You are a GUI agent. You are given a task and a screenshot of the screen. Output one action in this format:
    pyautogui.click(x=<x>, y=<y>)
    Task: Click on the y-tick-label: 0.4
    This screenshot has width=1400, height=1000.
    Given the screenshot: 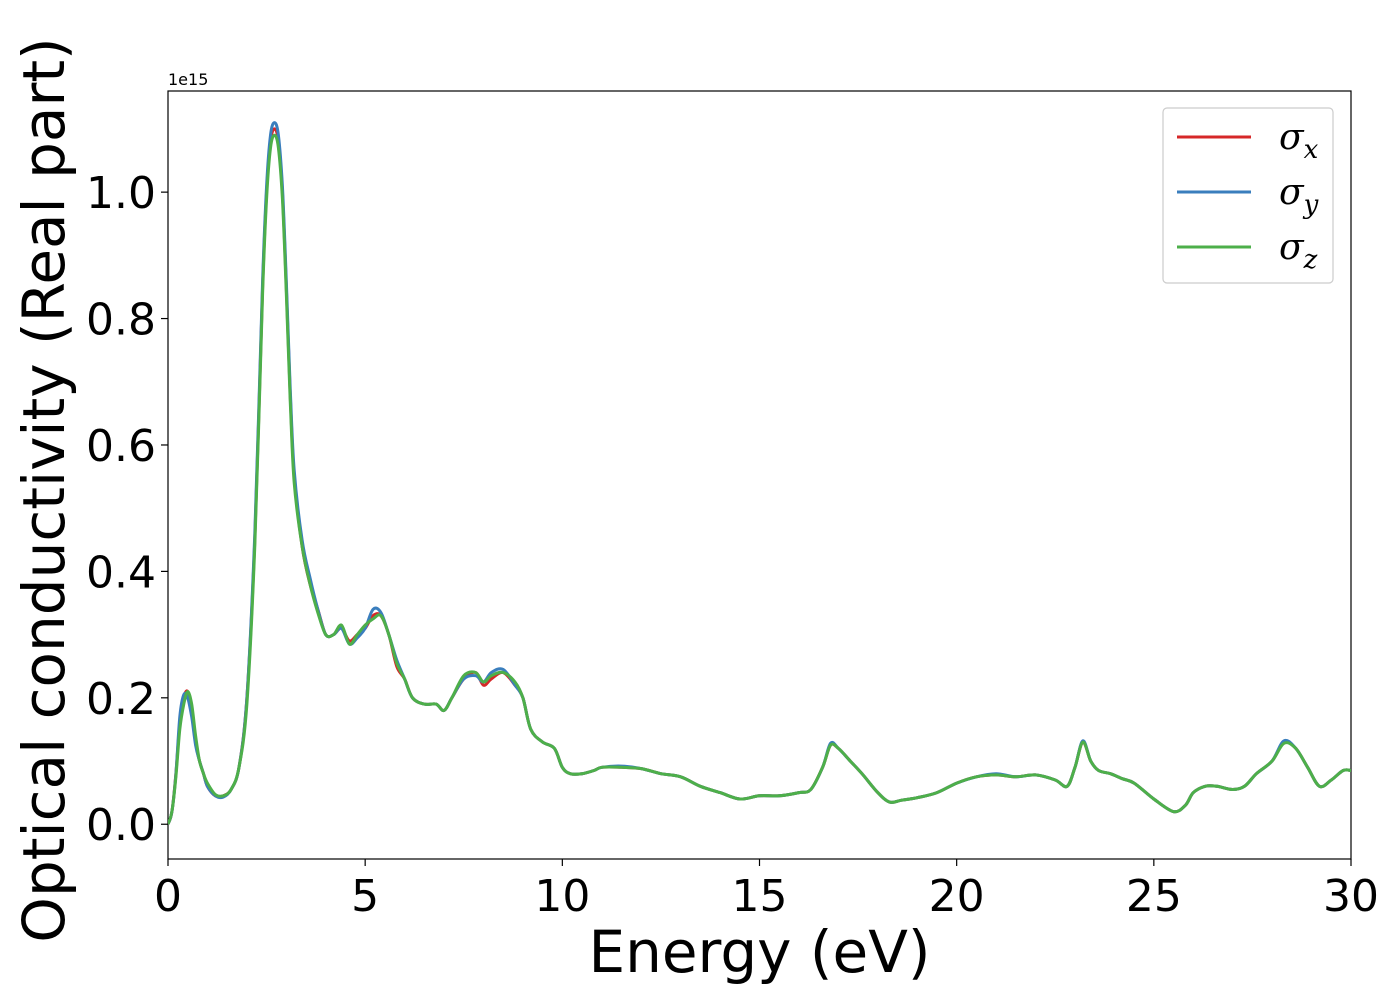 What is the action you would take?
    pyautogui.click(x=121, y=572)
    